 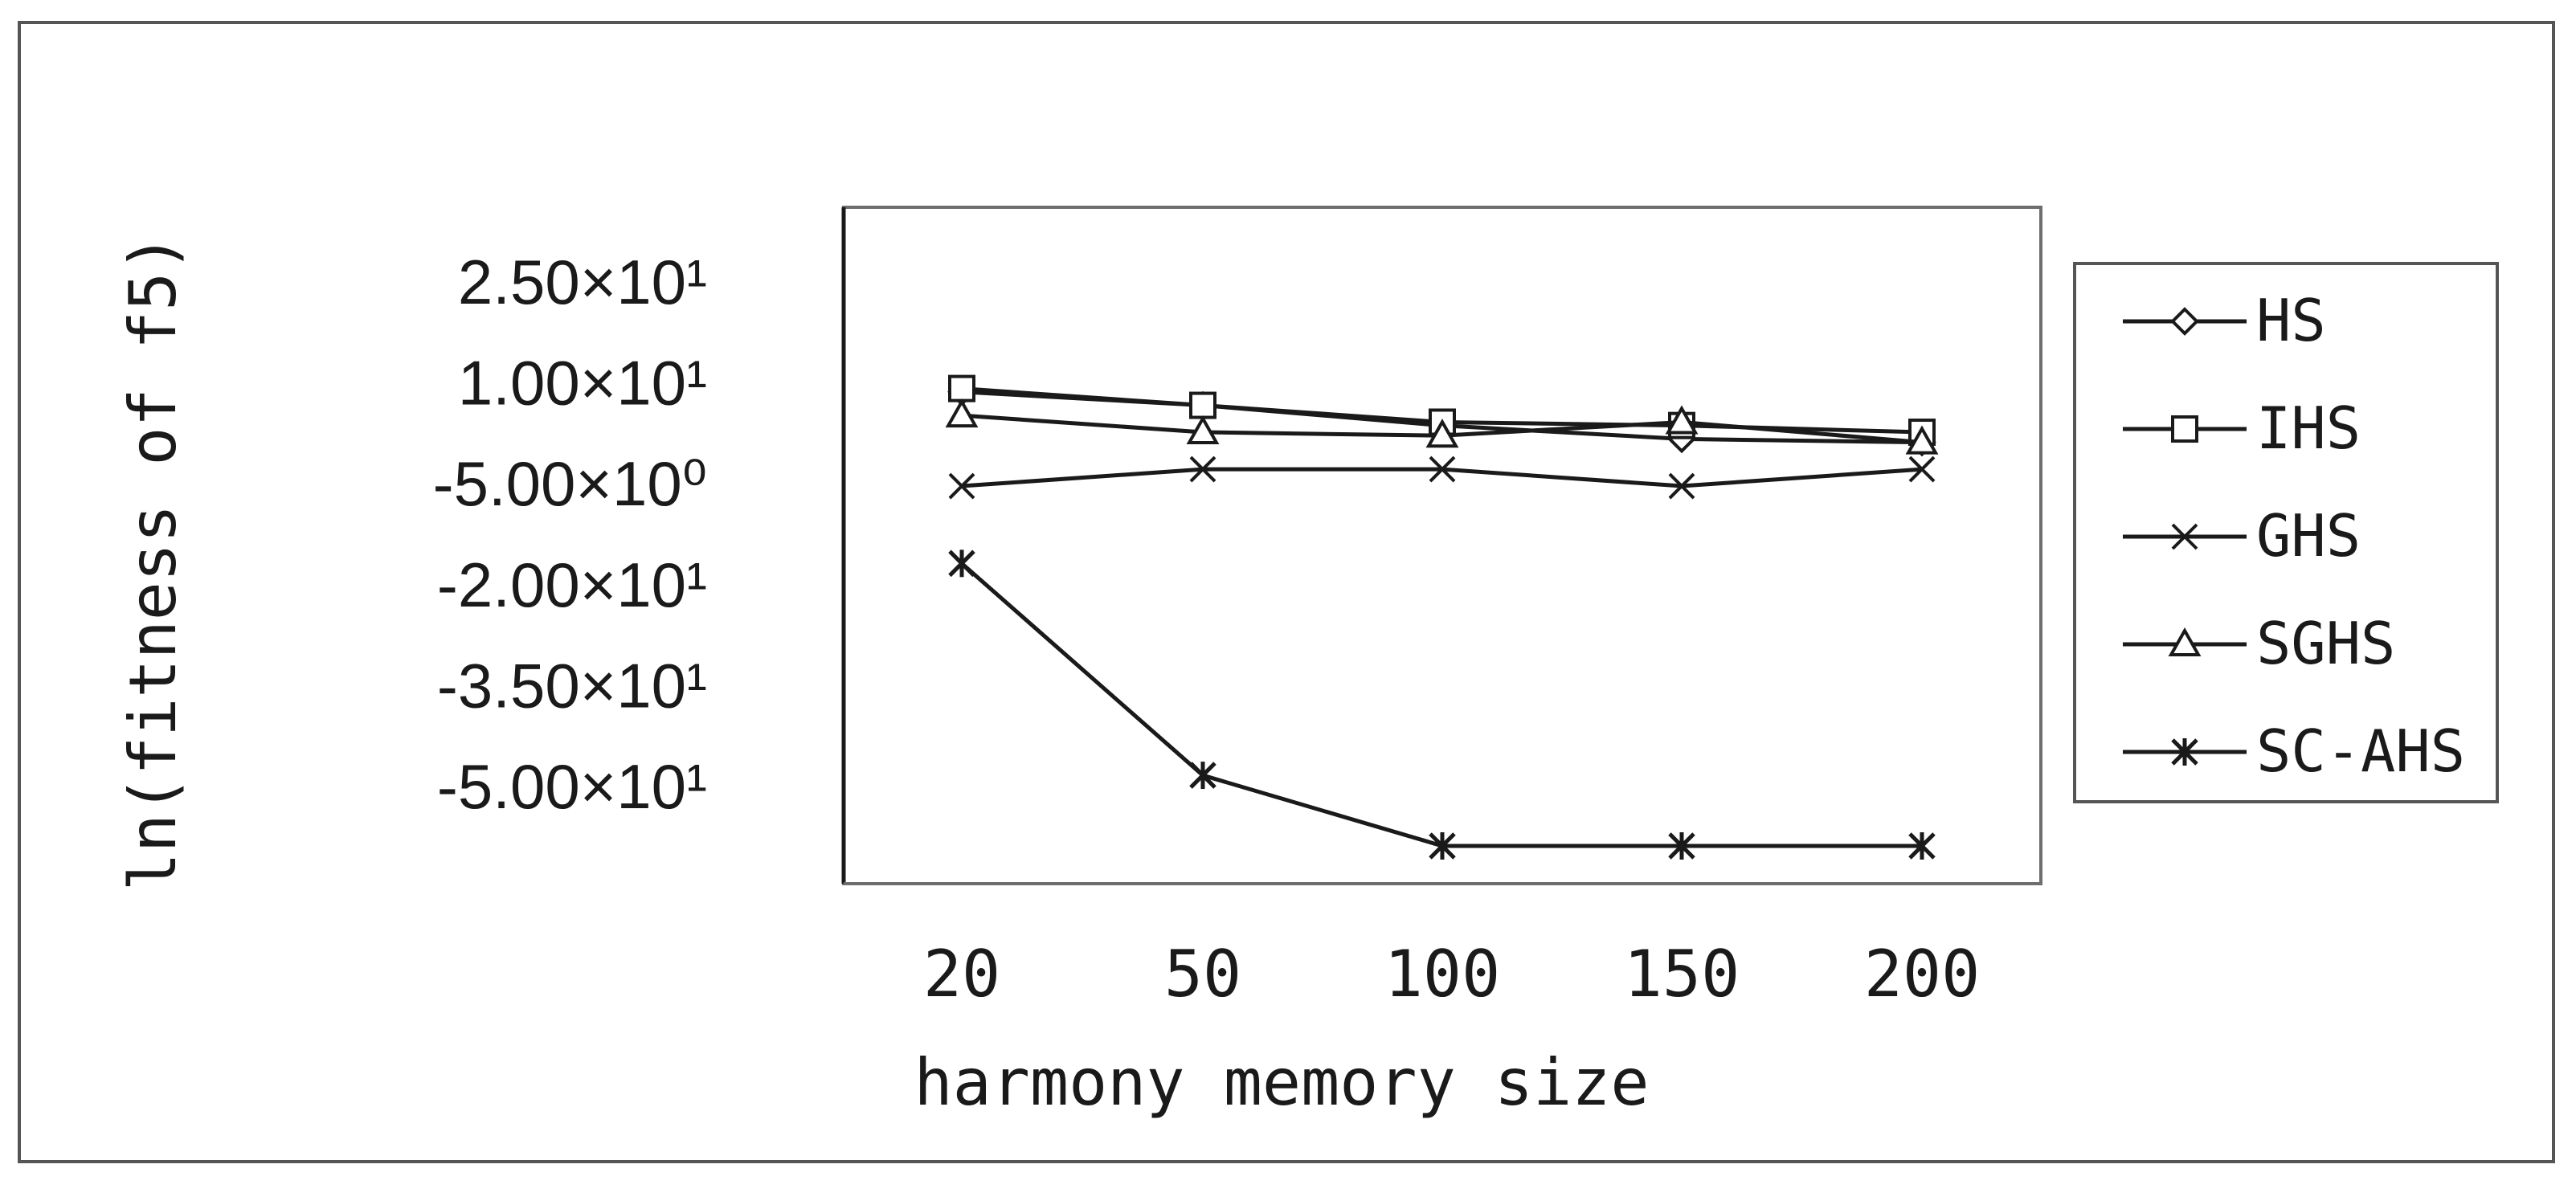 I want to click on series-line-sc-ahs, so click(x=1441, y=705).